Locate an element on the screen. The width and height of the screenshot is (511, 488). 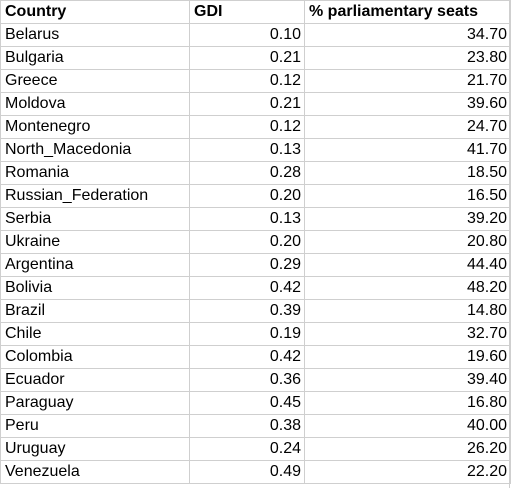
table-row: Brazil 0.39 14.80 is located at coordinates (255, 311).